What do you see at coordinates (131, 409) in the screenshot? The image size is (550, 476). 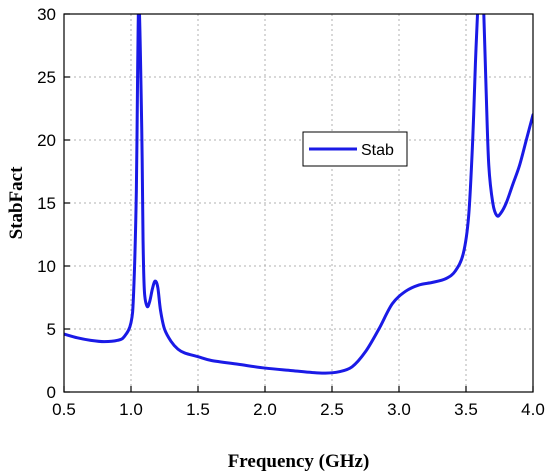 I see `x-tick-label: 1.0` at bounding box center [131, 409].